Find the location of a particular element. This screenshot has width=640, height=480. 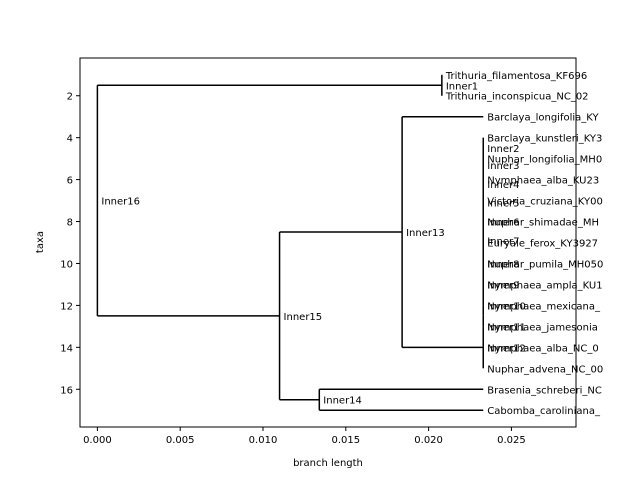

tip-label-nymphaea-alba-ku23: Nymphaea_alba_KU23 is located at coordinates (543, 181).